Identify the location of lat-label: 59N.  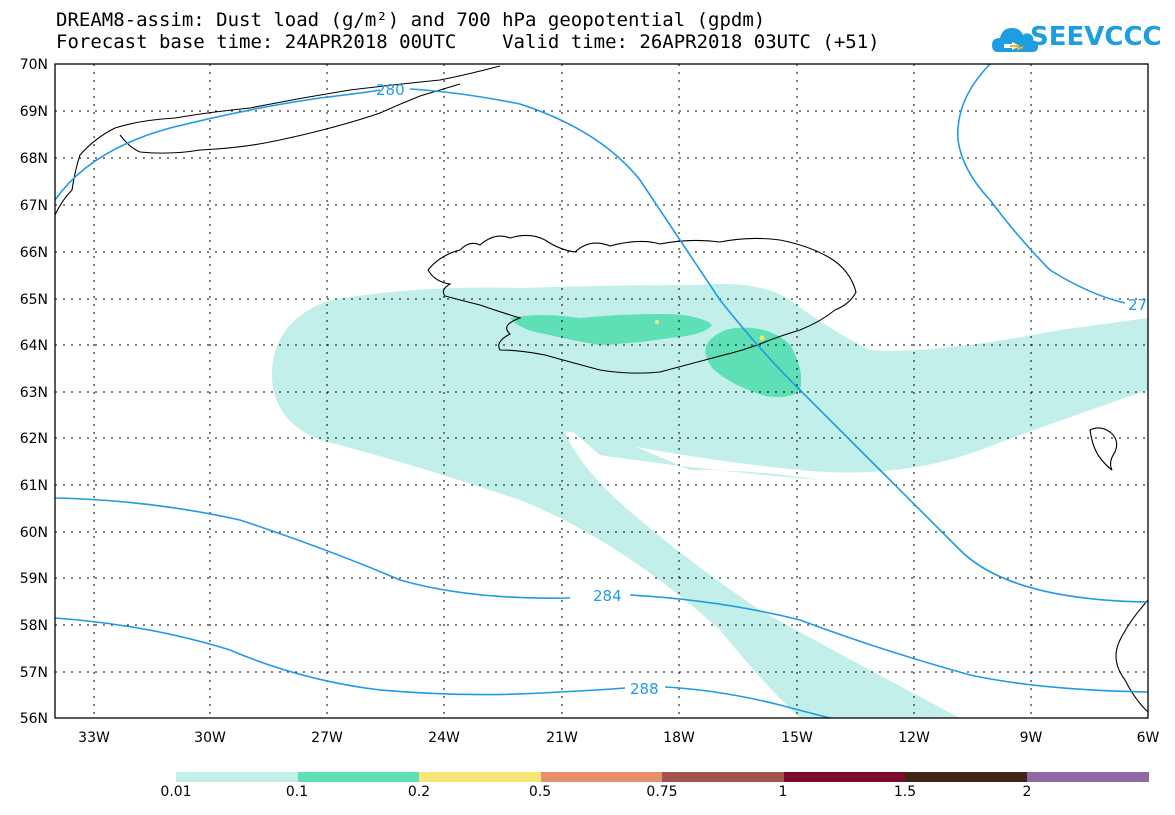
(34, 579).